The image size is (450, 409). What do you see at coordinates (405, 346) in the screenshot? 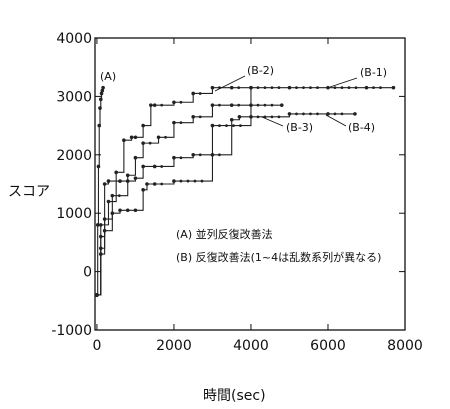
I see `x-tick-label: 8000` at bounding box center [405, 346].